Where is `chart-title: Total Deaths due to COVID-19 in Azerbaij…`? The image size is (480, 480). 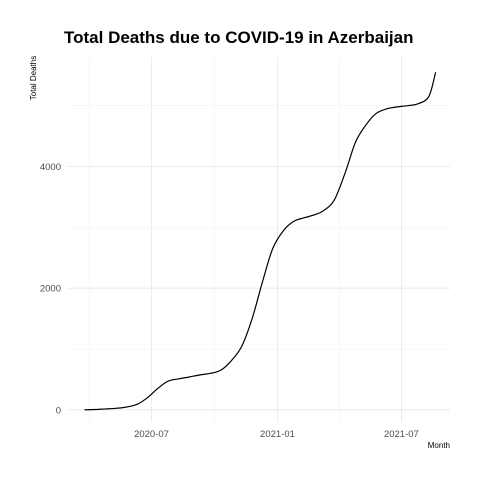
chart-title: Total Deaths due to COVID-19 in Azerbaij… is located at coordinates (239, 37).